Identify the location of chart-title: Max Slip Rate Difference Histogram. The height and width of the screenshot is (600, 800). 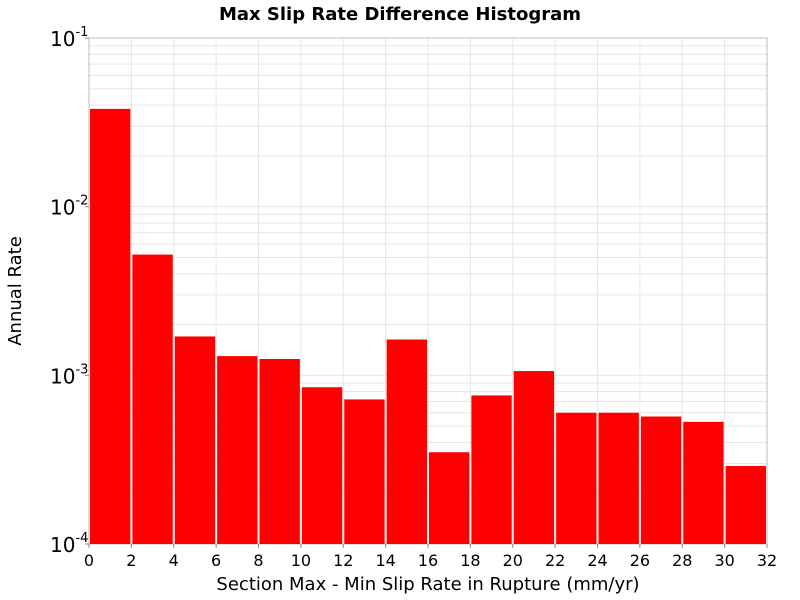
(400, 14).